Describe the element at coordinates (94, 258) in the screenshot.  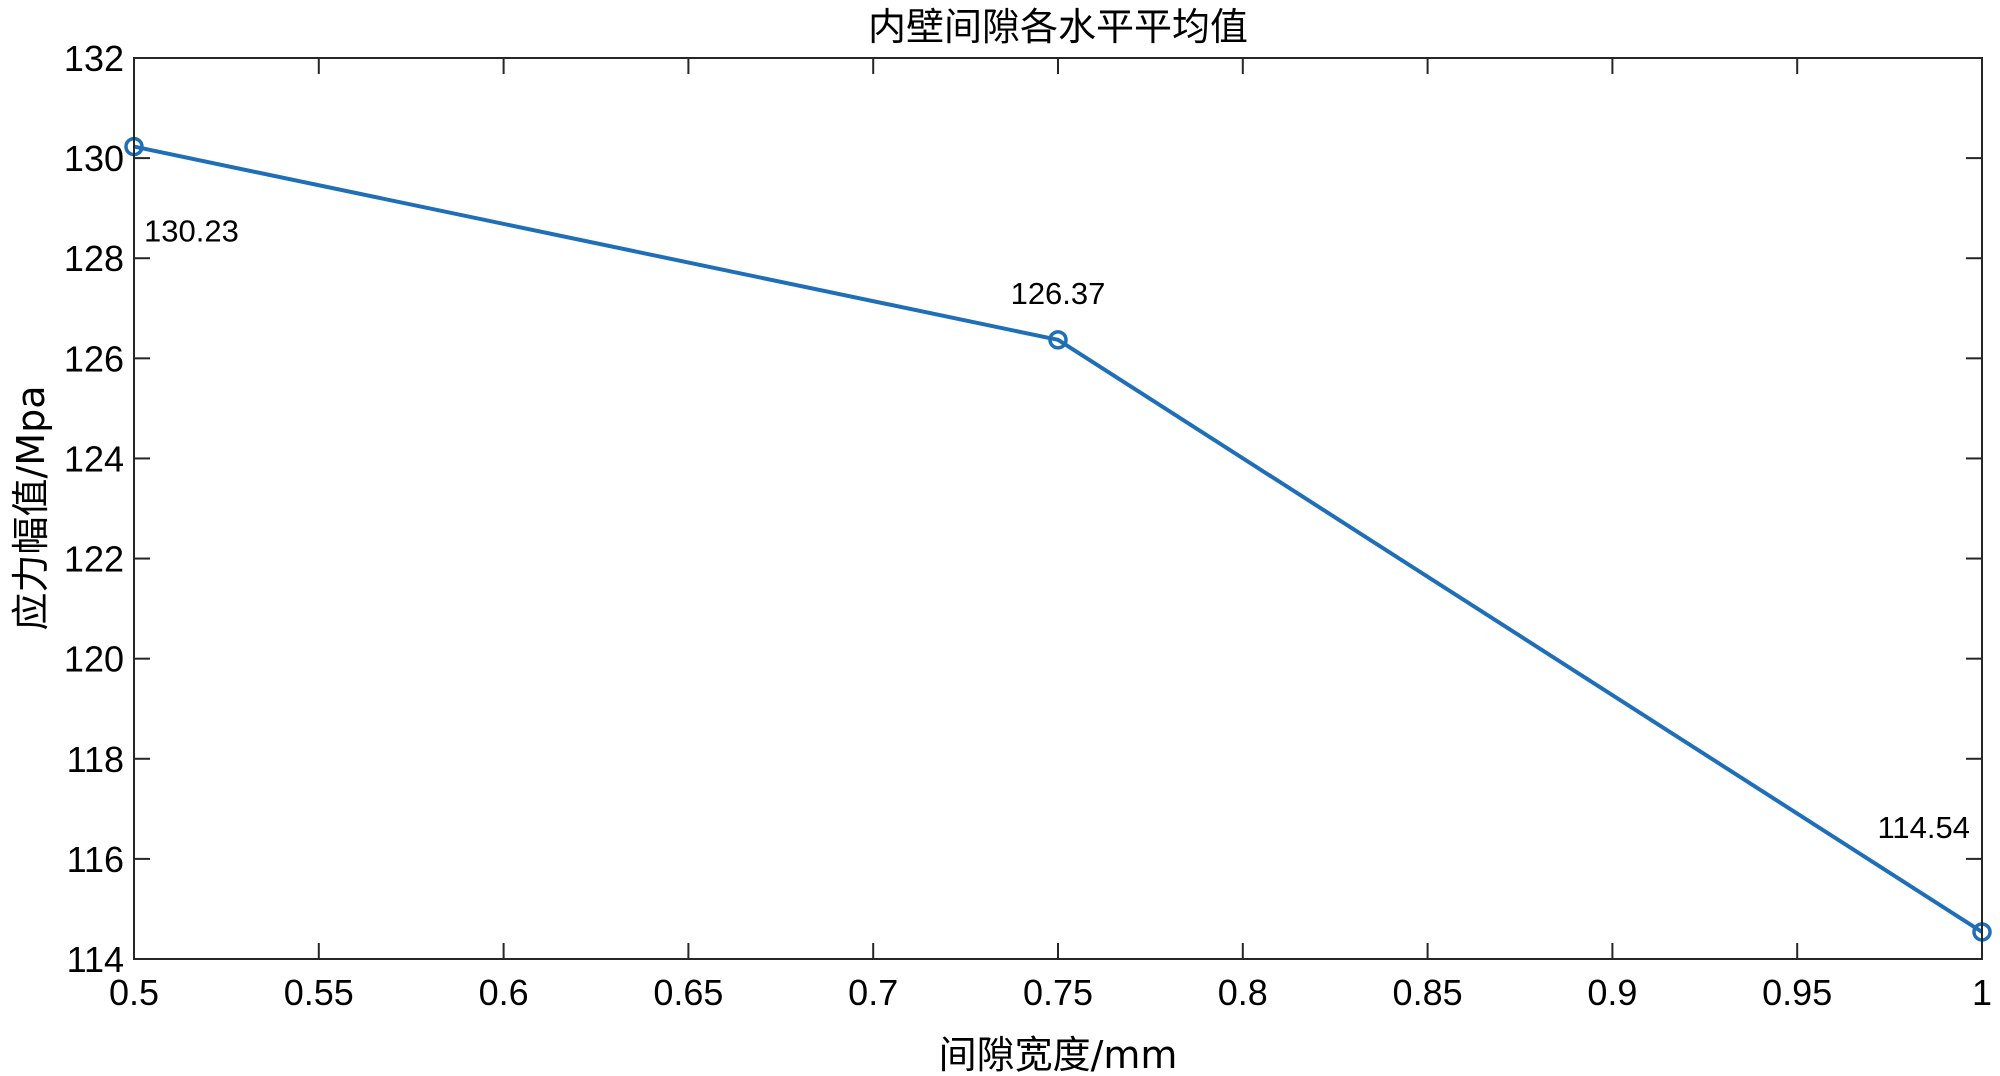
I see `y-tick-label: 128` at that location.